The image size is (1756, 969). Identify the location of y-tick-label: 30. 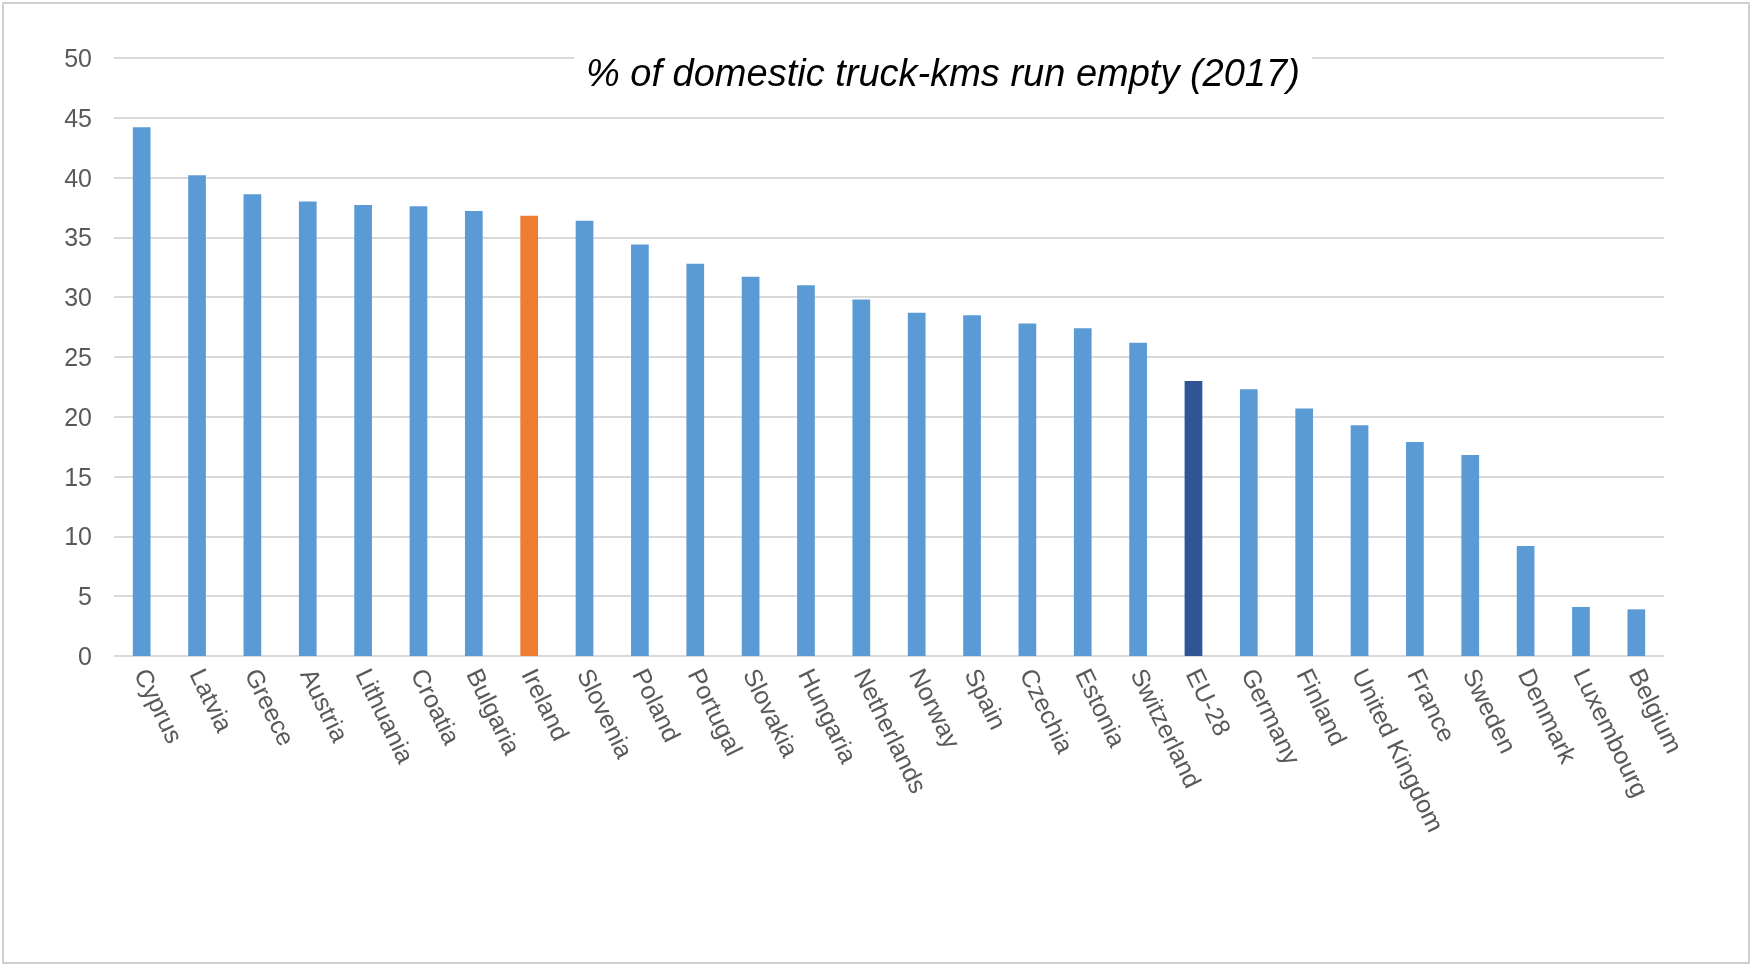
(78, 297).